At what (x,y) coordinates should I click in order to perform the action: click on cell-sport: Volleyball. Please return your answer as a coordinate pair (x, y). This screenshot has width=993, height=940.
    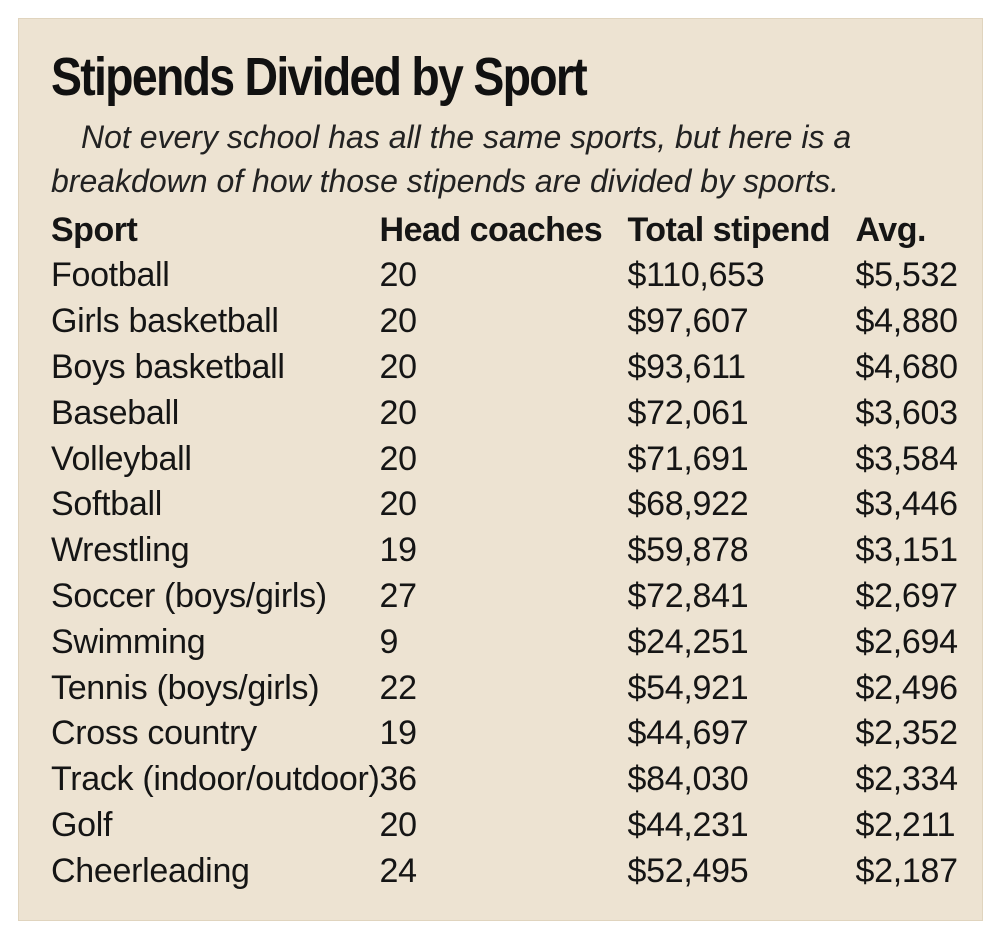
    Looking at the image, I should click on (121, 458).